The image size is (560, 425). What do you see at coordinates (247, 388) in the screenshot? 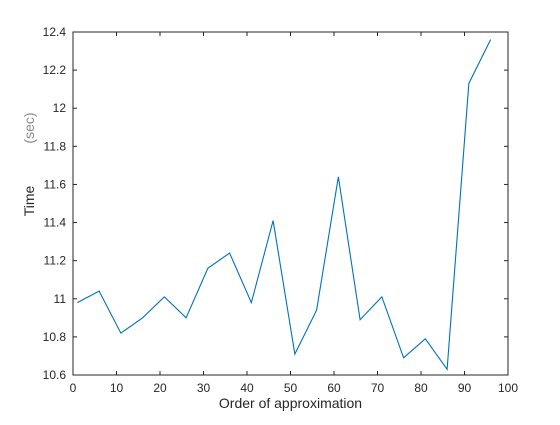
I see `x-tick-label: 40` at bounding box center [247, 388].